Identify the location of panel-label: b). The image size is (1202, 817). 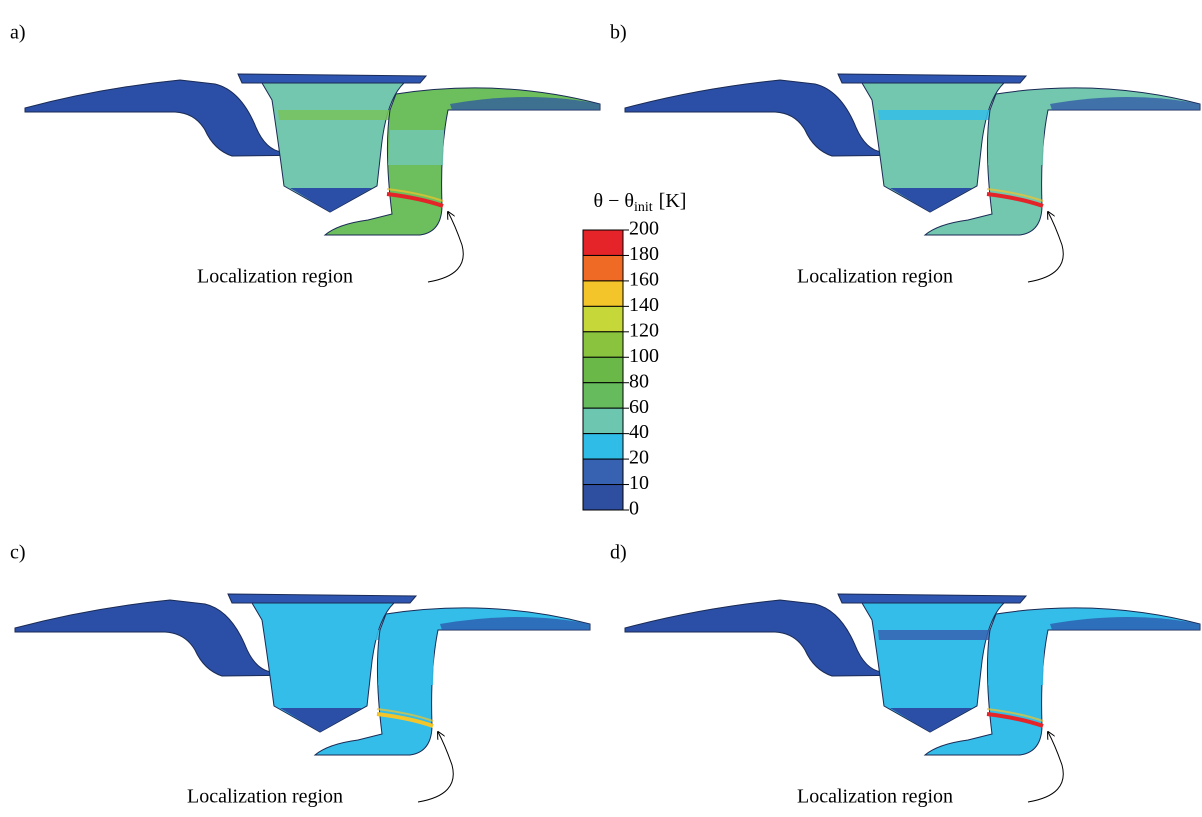
(618, 33).